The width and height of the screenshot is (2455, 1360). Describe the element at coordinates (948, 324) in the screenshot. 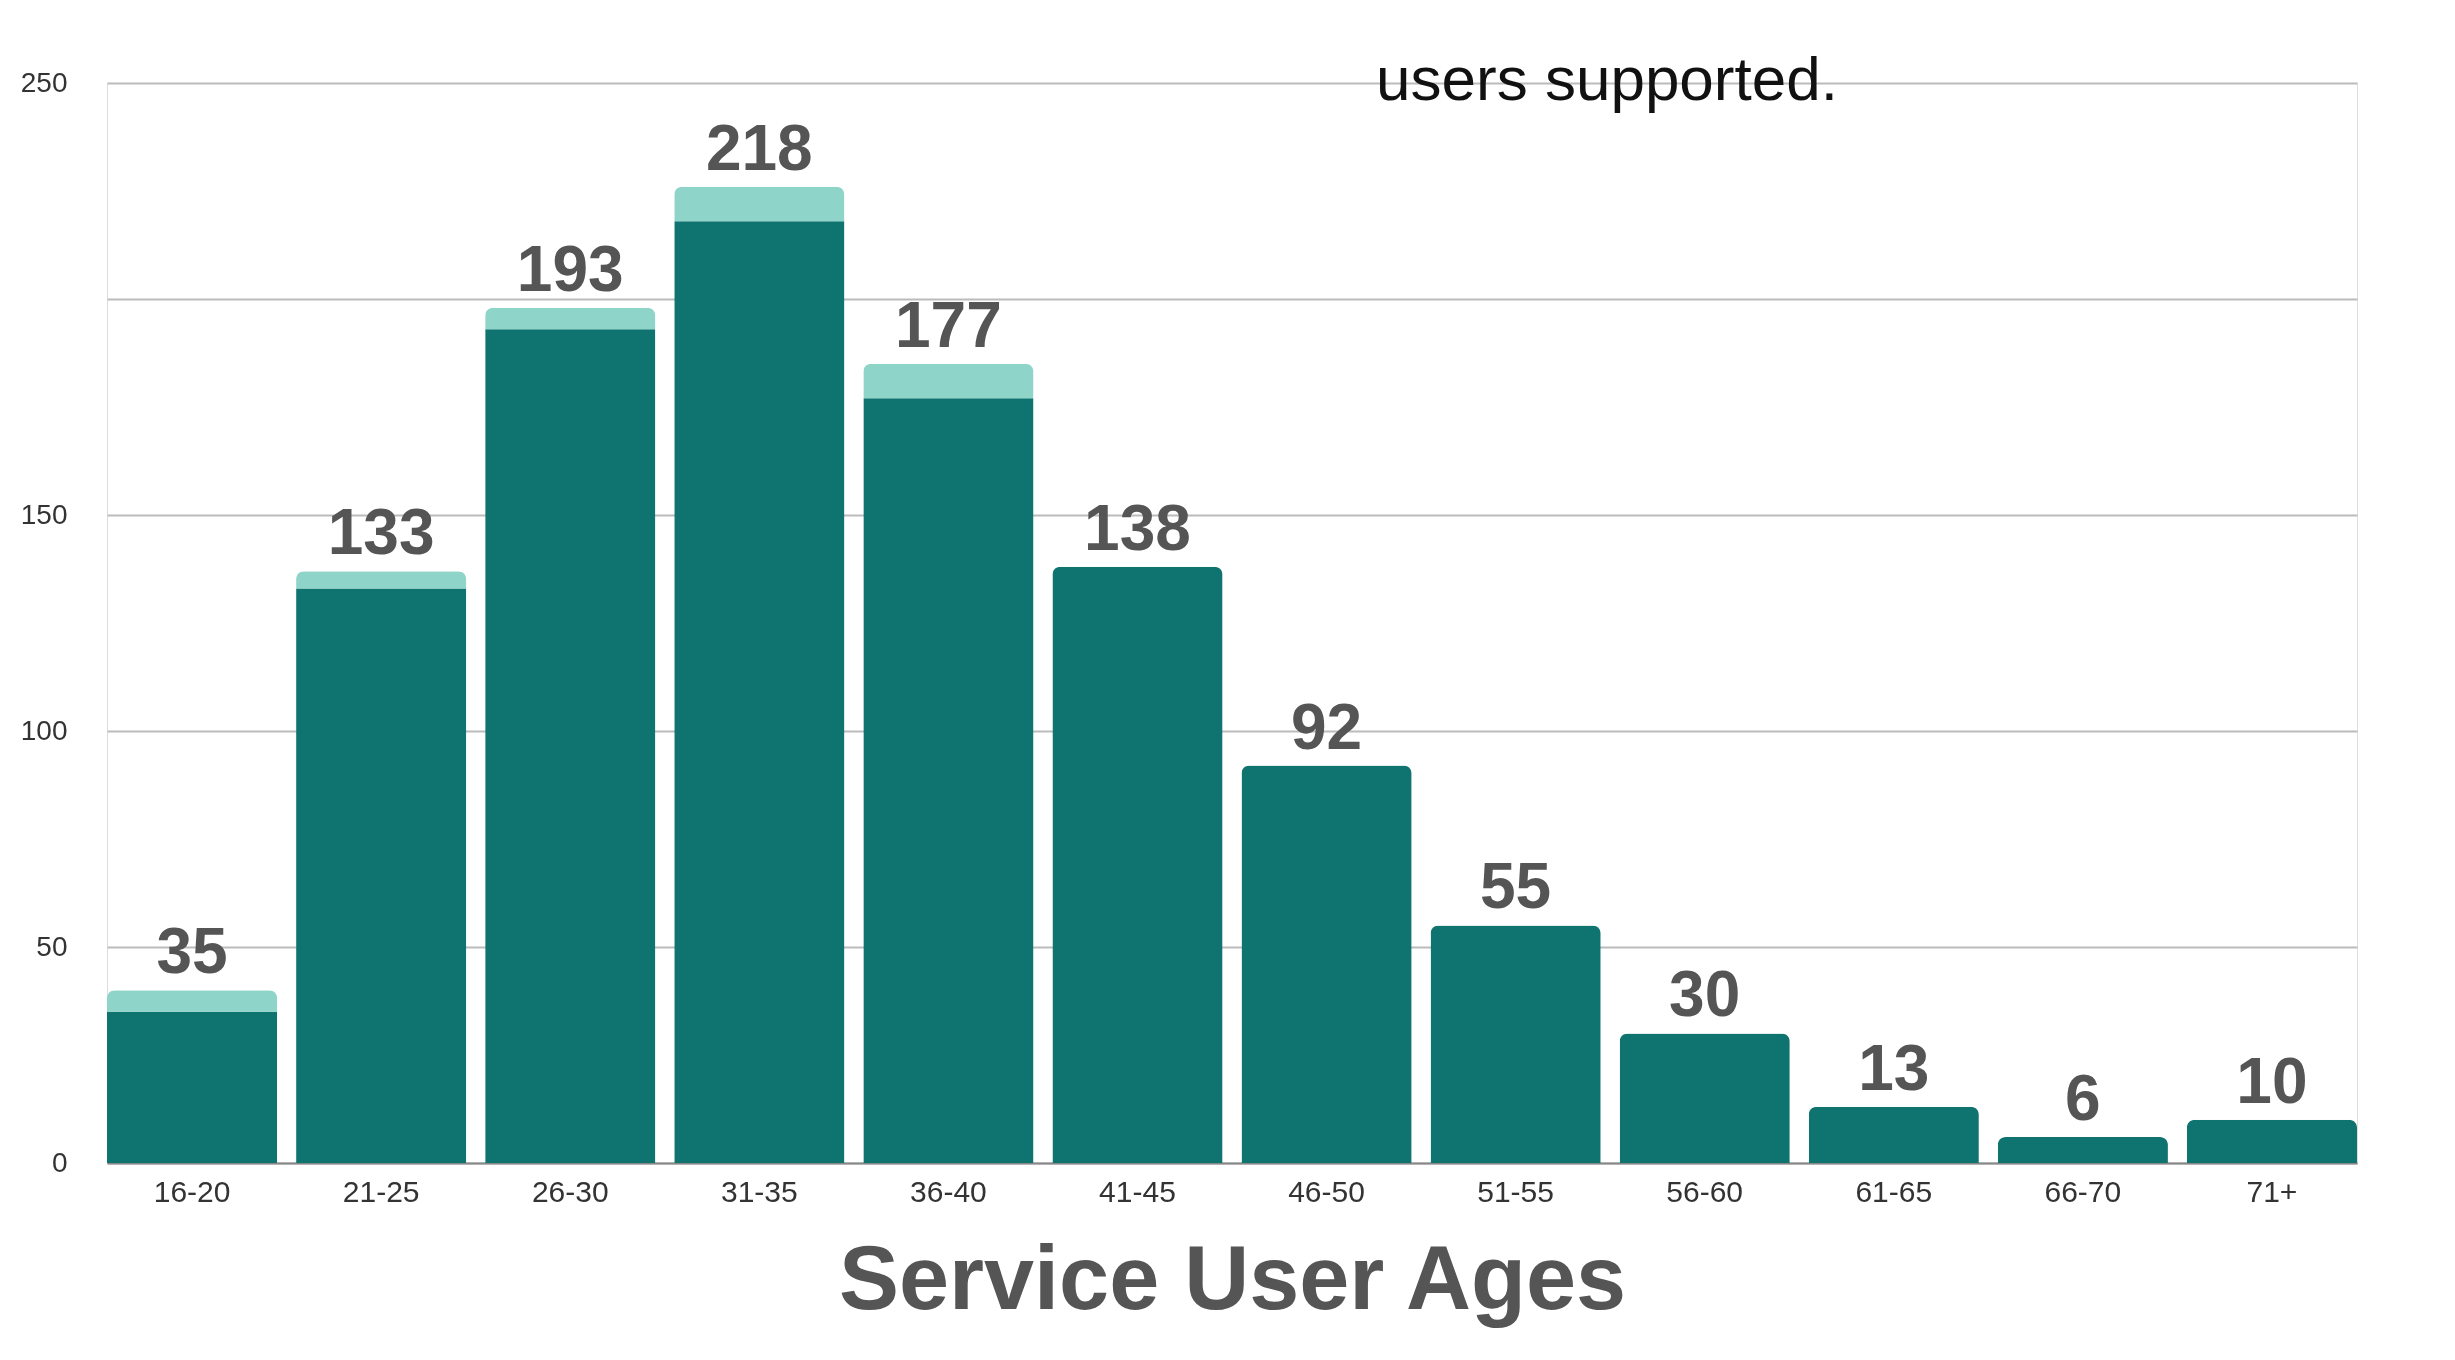

I see `data-label: 177` at that location.